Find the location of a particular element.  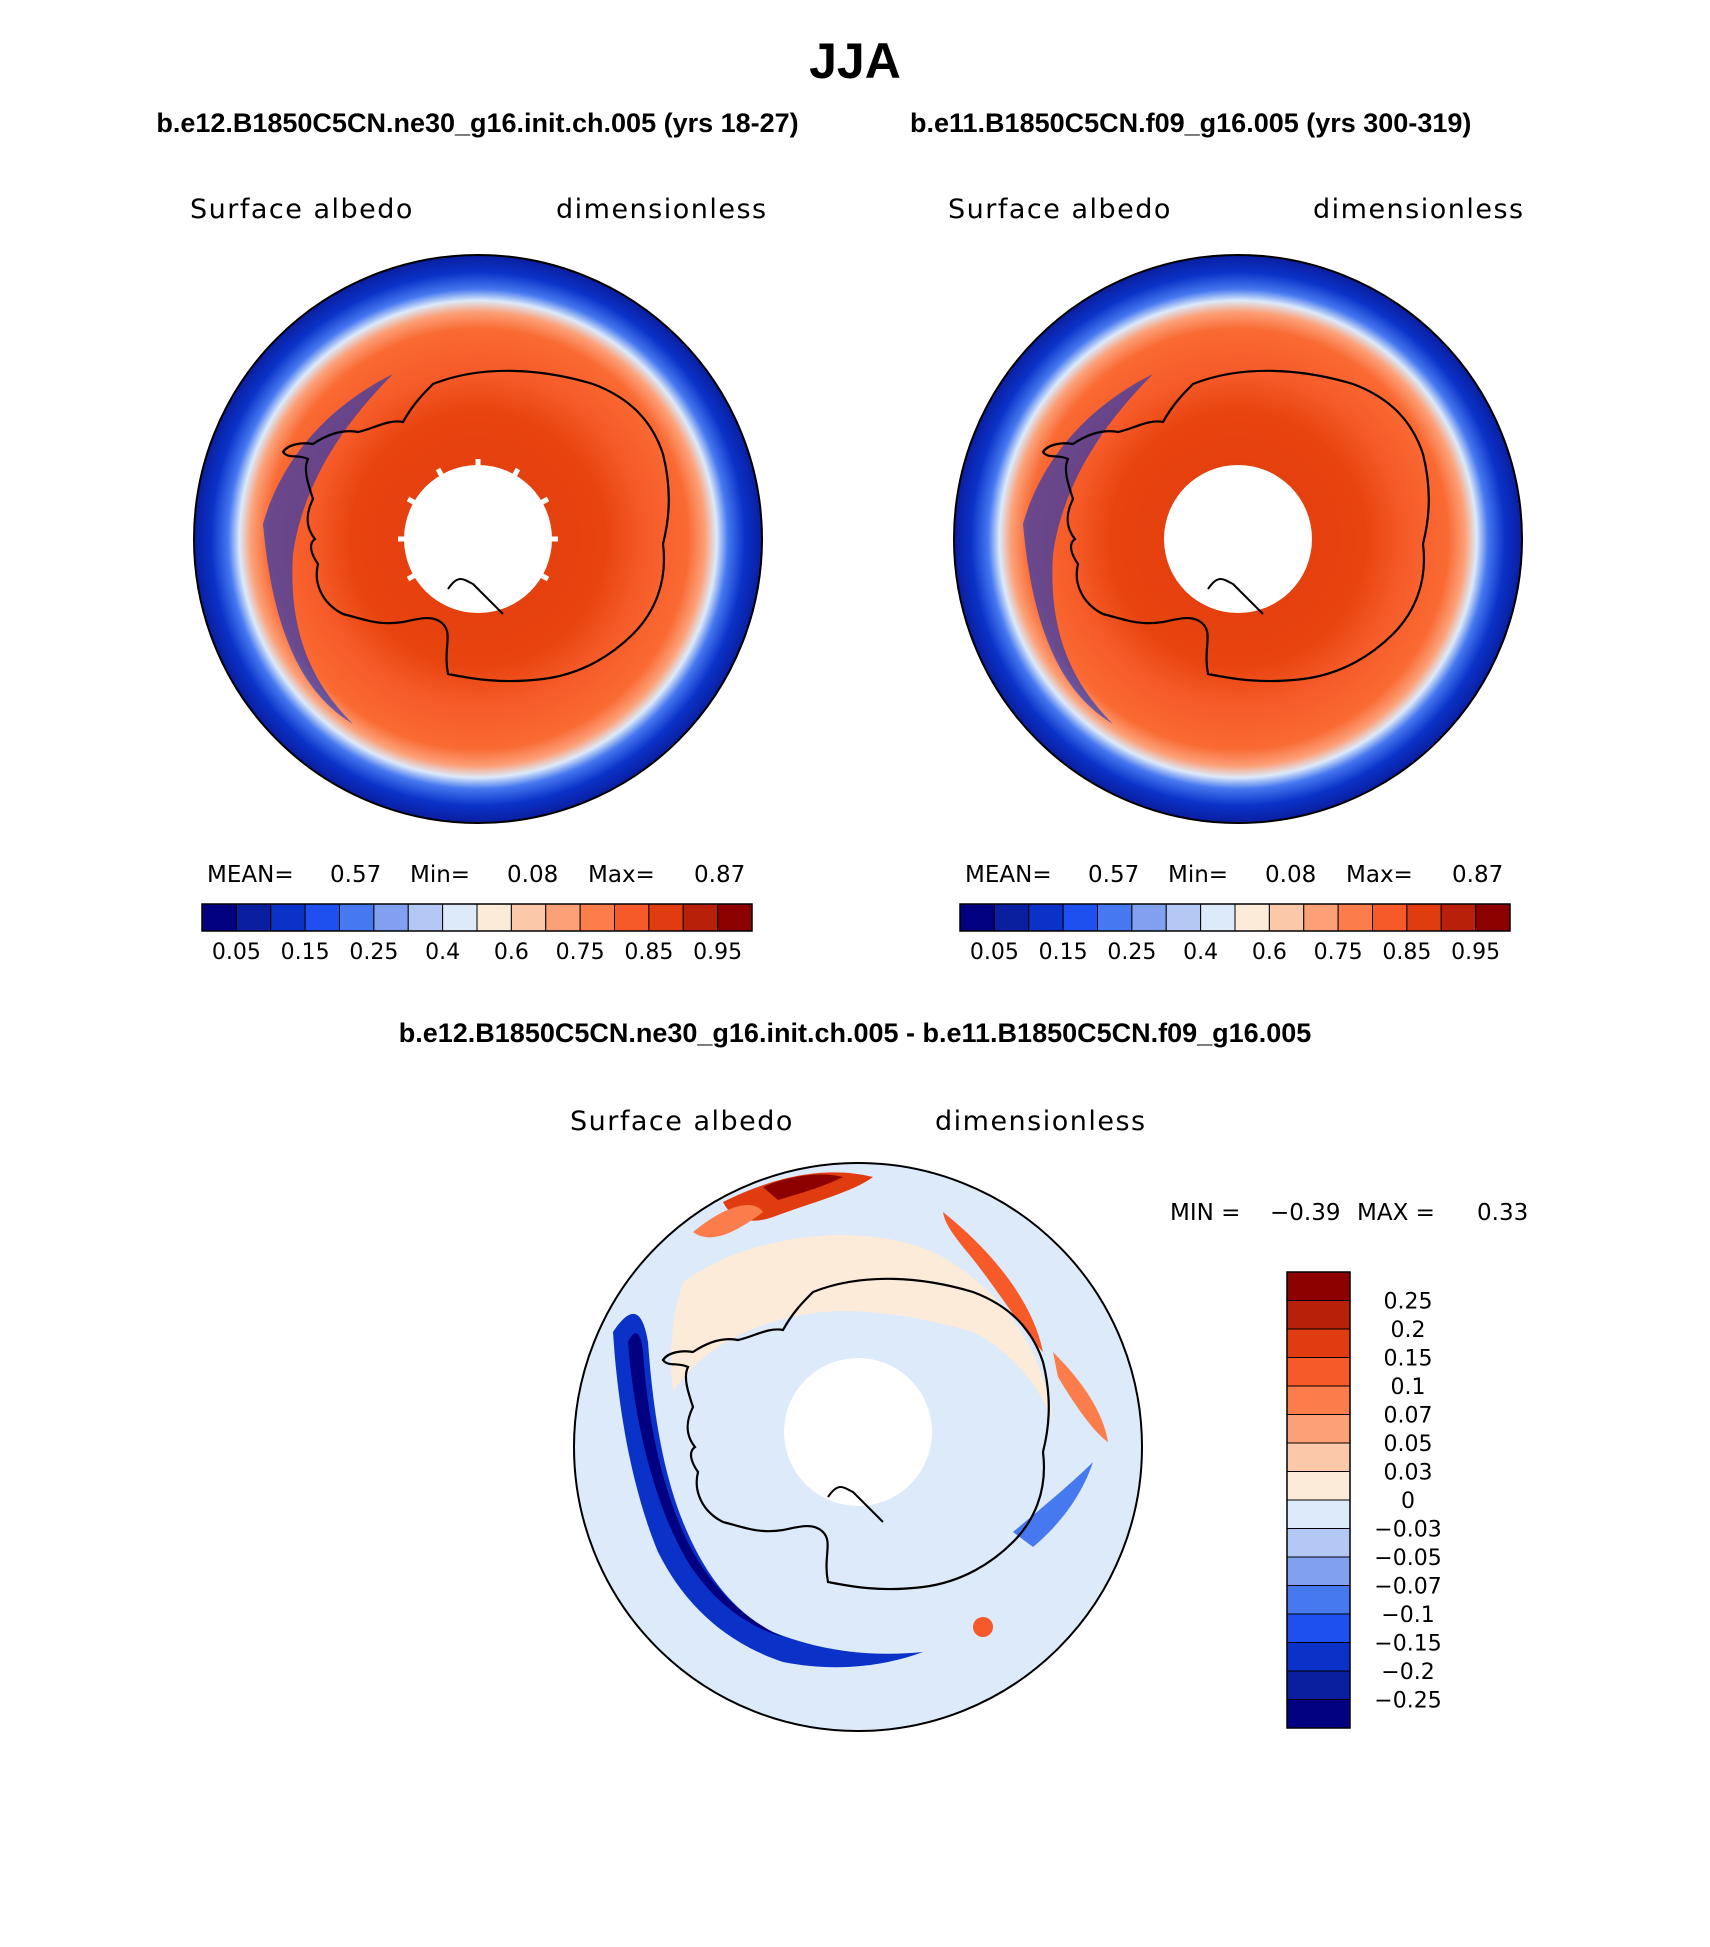

colorbar-tick-label: −0.1 is located at coordinates (1407, 1615).